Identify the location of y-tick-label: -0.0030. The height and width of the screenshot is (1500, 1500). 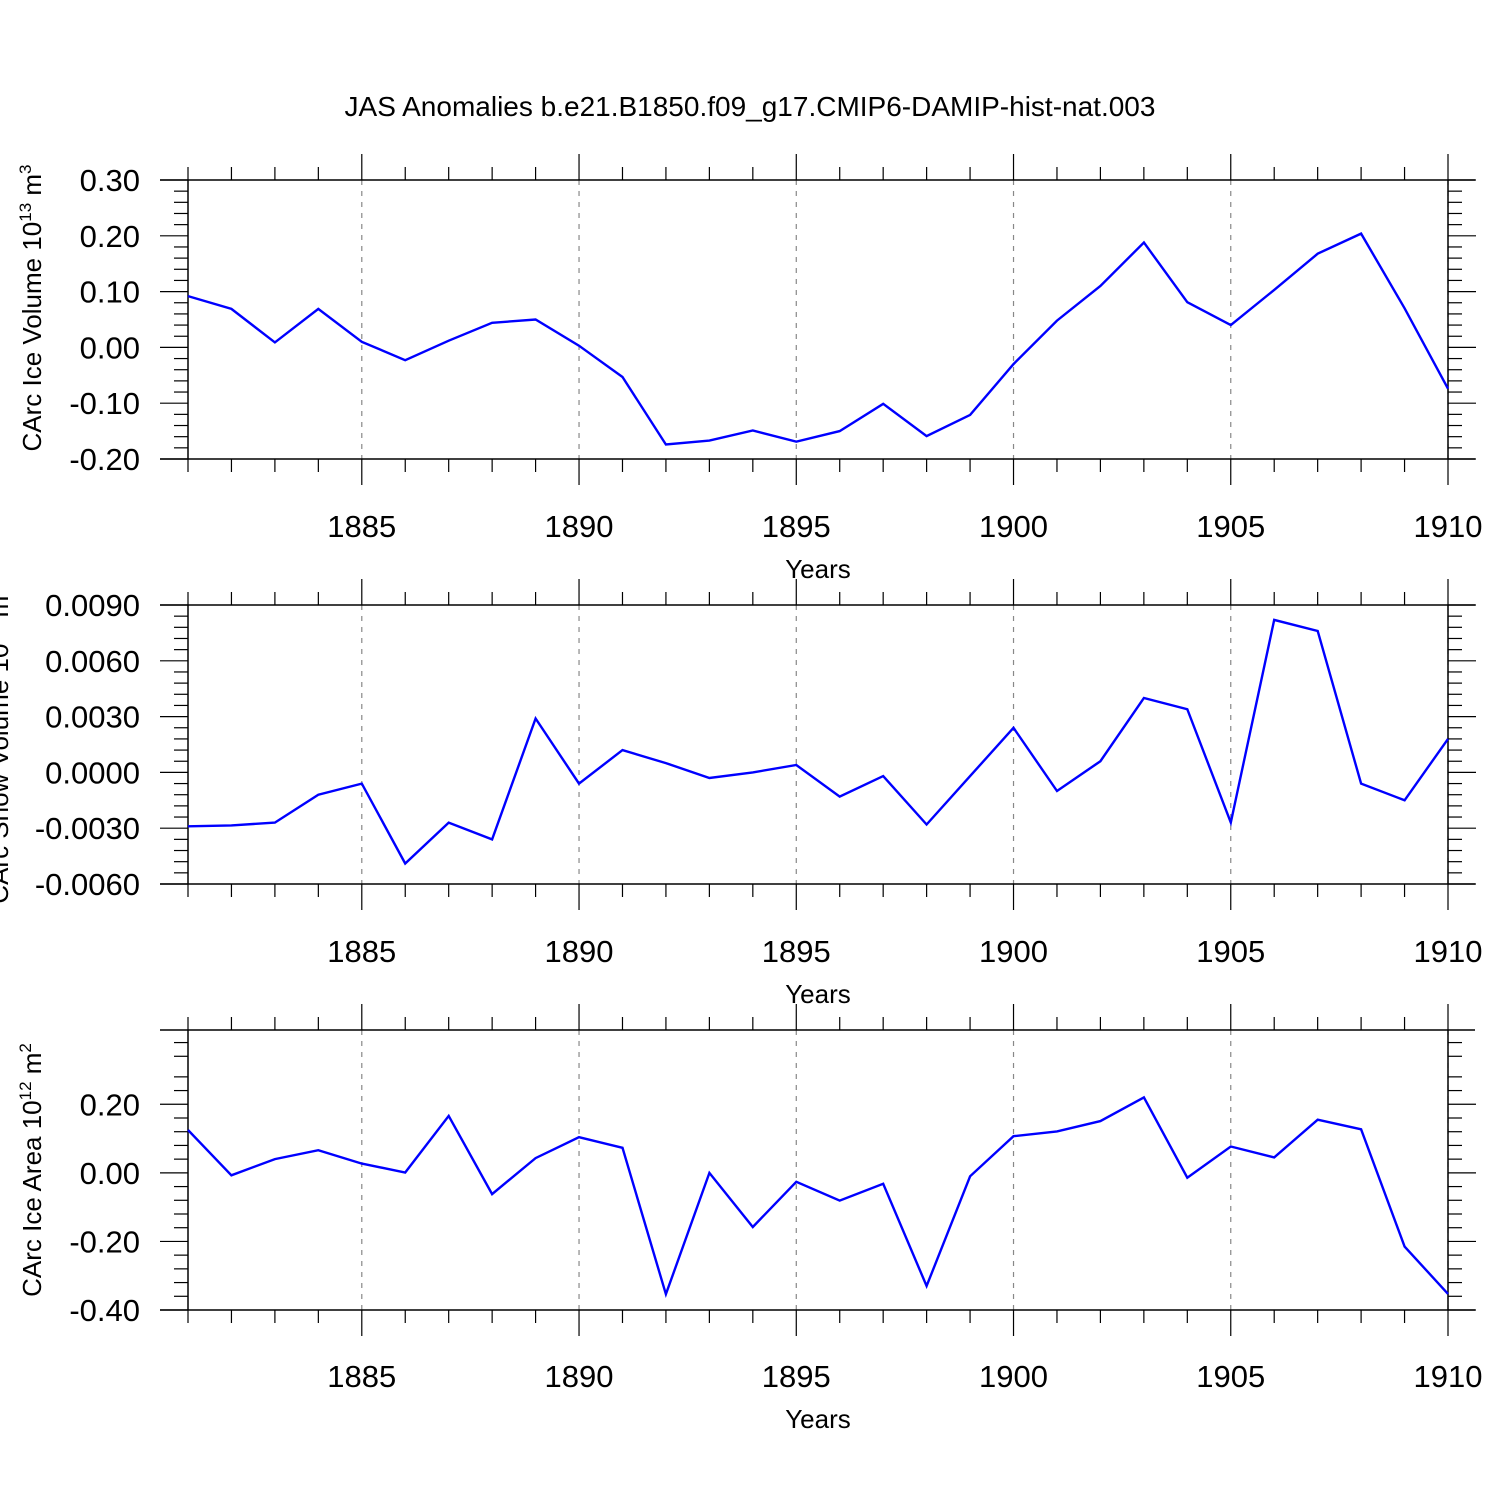
(87, 828).